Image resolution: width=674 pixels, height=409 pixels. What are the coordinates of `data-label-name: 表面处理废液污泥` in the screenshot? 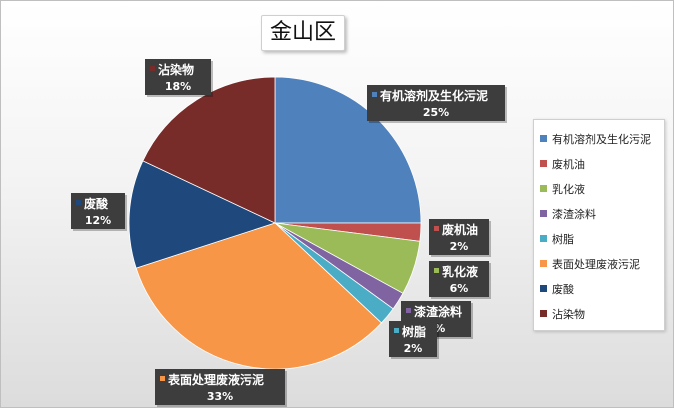 It's located at (215, 379).